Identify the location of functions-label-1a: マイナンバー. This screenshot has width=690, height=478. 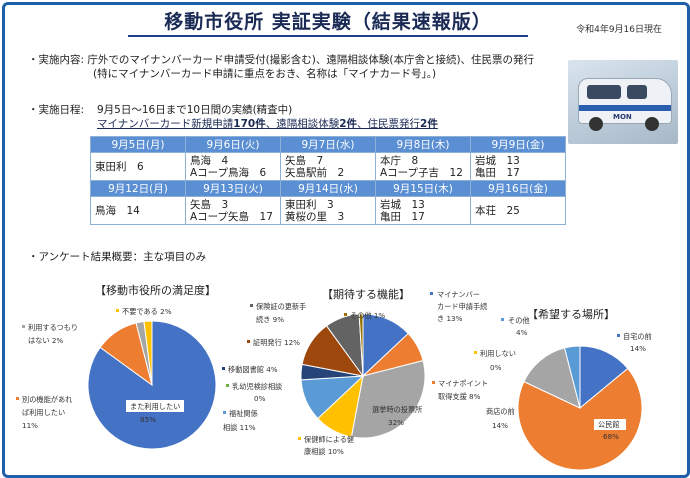
(458, 294).